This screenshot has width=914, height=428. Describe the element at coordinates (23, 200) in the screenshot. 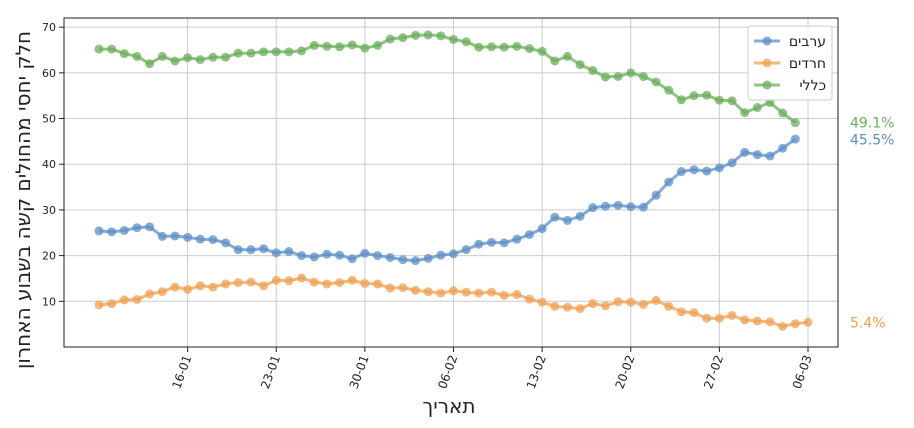

I see `y-axis-label: חלק יחסי מהחולים קשה בשבוע האחרון` at that location.